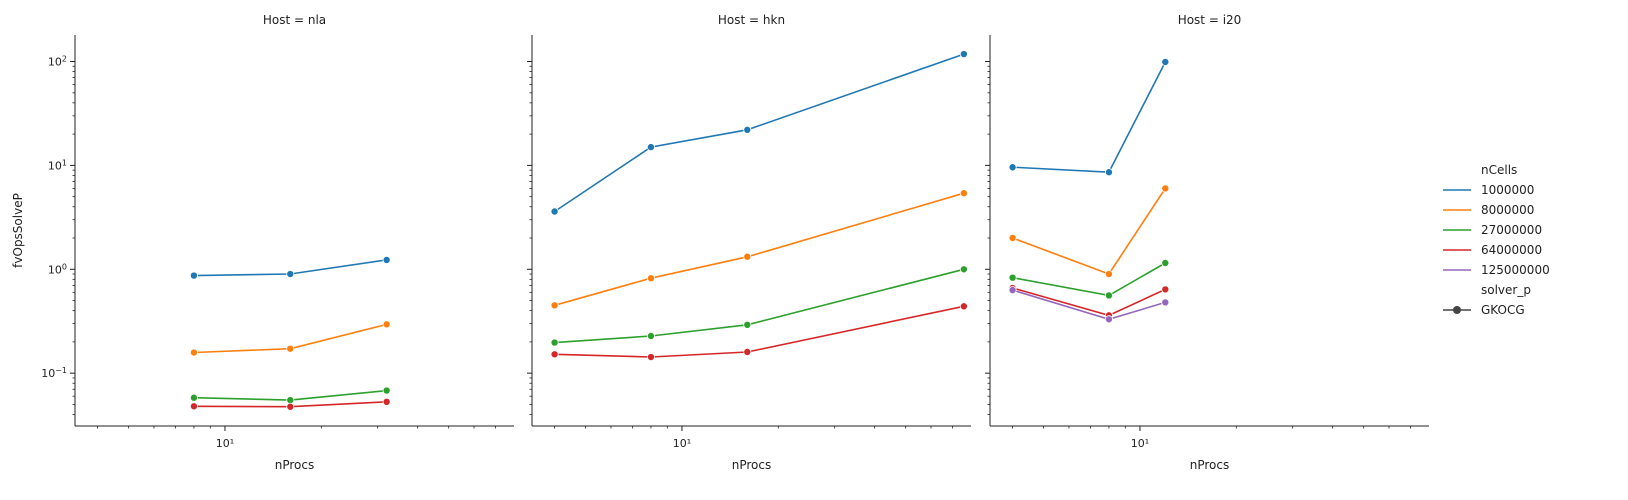 The image size is (1628, 500). I want to click on y-tick-label: 10⁰, so click(57, 269).